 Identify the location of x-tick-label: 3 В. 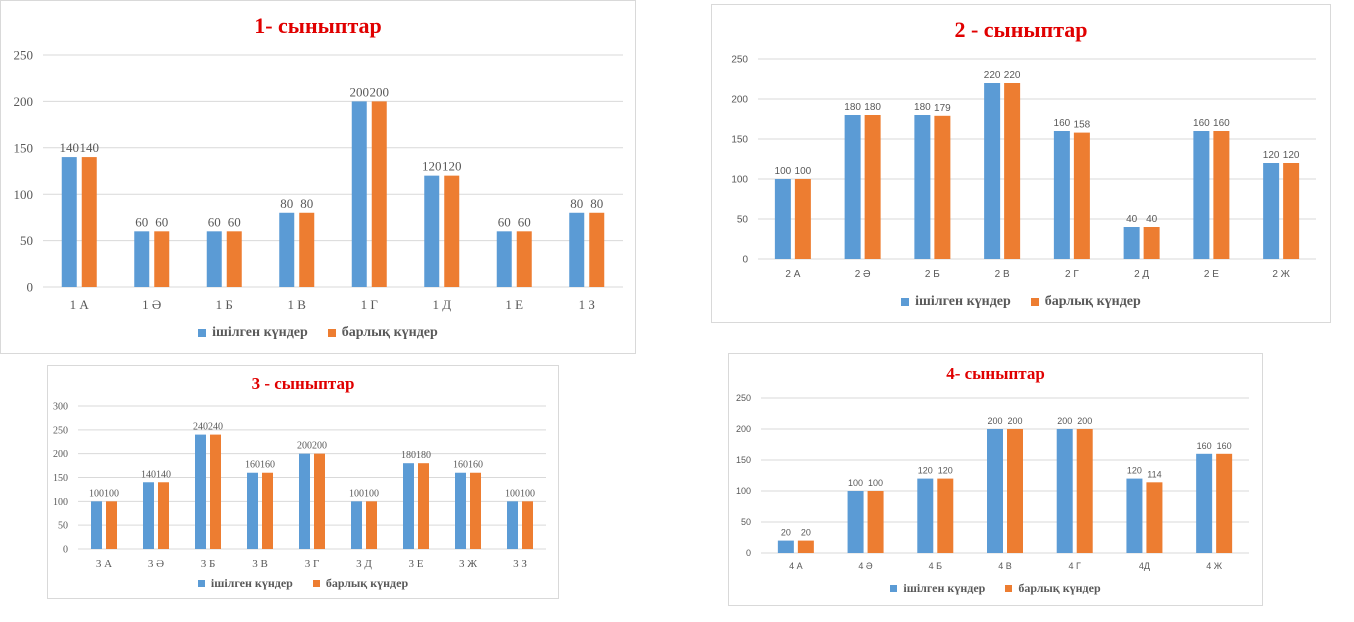
(260, 564).